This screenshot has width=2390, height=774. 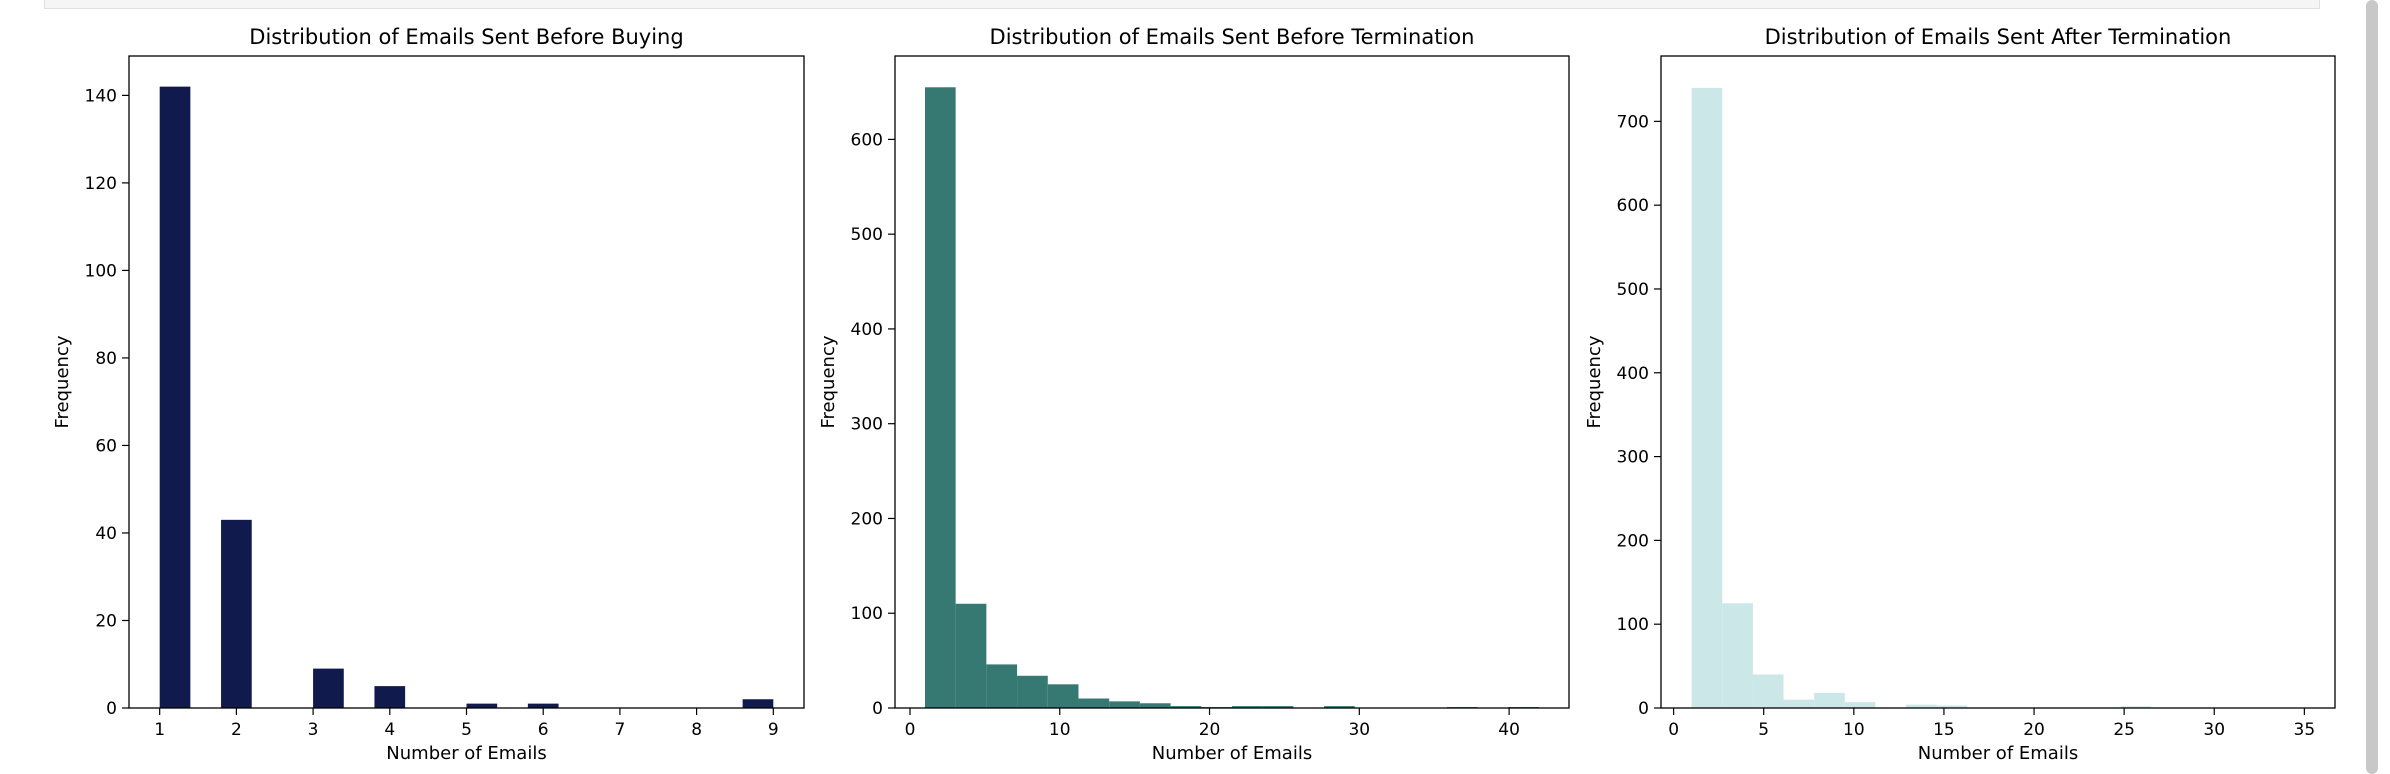 I want to click on x-tick-label: 40, so click(x=1509, y=730).